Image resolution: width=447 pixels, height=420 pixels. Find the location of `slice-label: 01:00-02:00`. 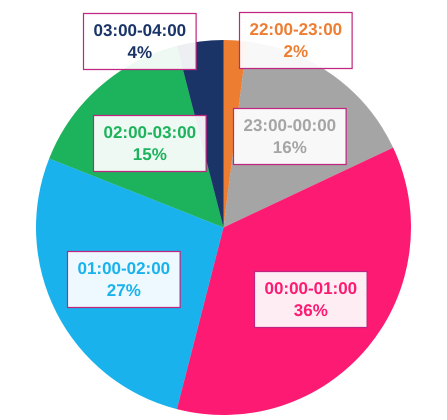

slice-label: 01:00-02:00 is located at coordinates (124, 268).